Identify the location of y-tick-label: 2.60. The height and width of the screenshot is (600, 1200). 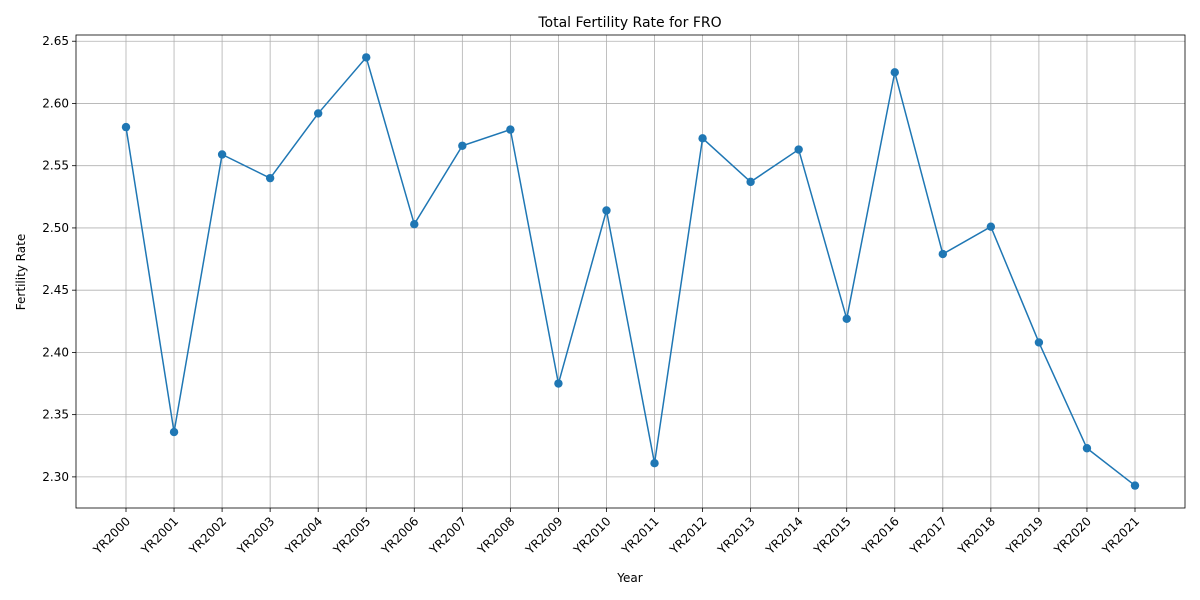
(55, 103).